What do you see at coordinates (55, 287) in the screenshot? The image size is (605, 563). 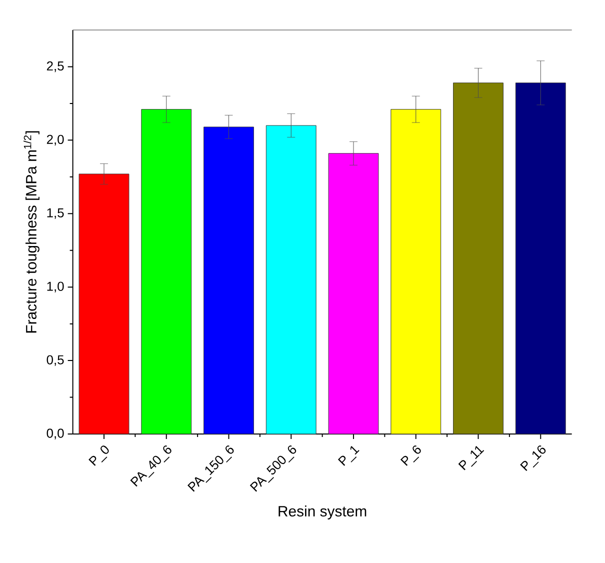 I see `y-tick-label: 1,0` at bounding box center [55, 287].